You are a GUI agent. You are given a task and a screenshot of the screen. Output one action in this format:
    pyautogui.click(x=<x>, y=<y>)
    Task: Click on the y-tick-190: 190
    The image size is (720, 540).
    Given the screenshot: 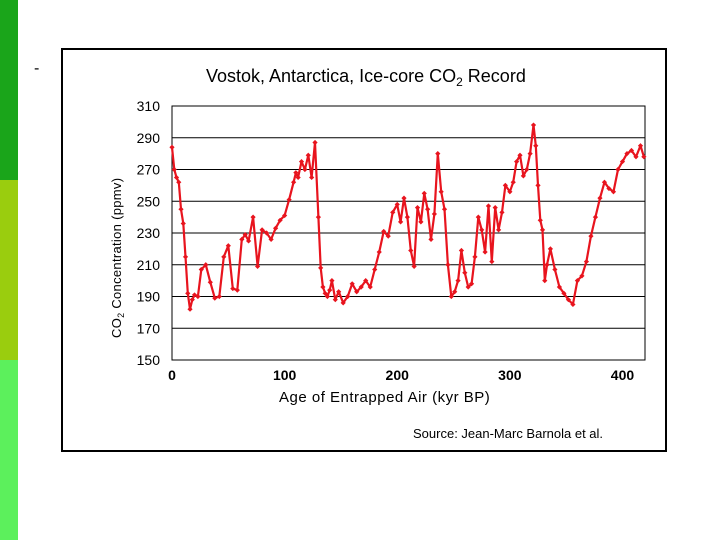 What is the action you would take?
    pyautogui.click(x=149, y=297)
    